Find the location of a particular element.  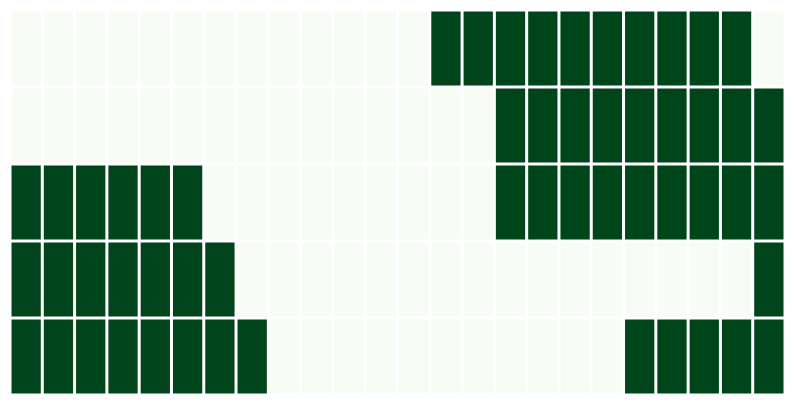

heatmap-cell-r2-c16 is located at coordinates (543, 202).